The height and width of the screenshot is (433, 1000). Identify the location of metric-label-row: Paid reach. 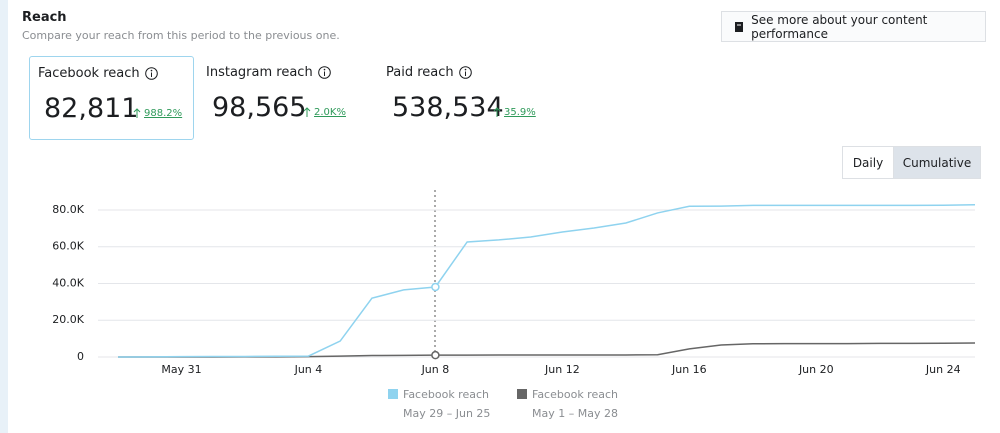
(429, 72).